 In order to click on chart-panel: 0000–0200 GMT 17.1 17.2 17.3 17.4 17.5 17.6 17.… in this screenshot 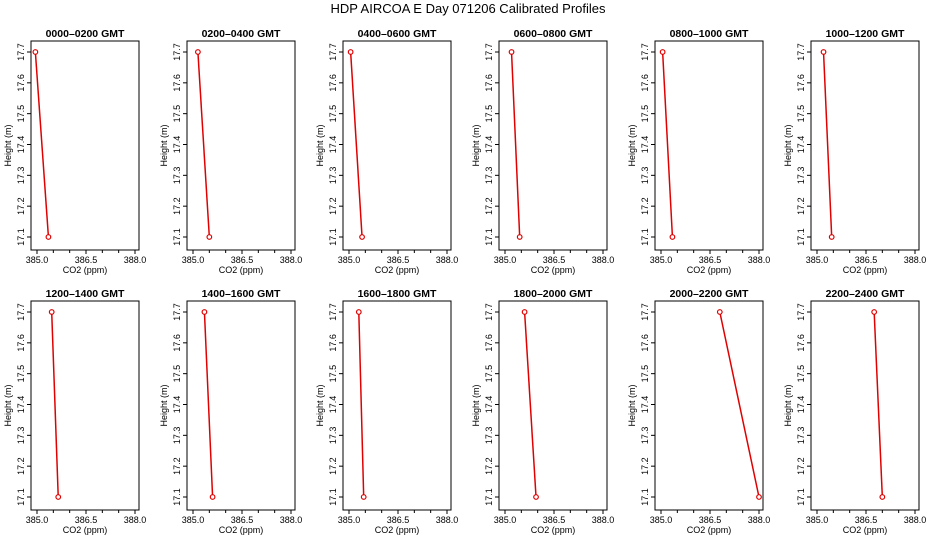, I will do `click(74, 151)`.